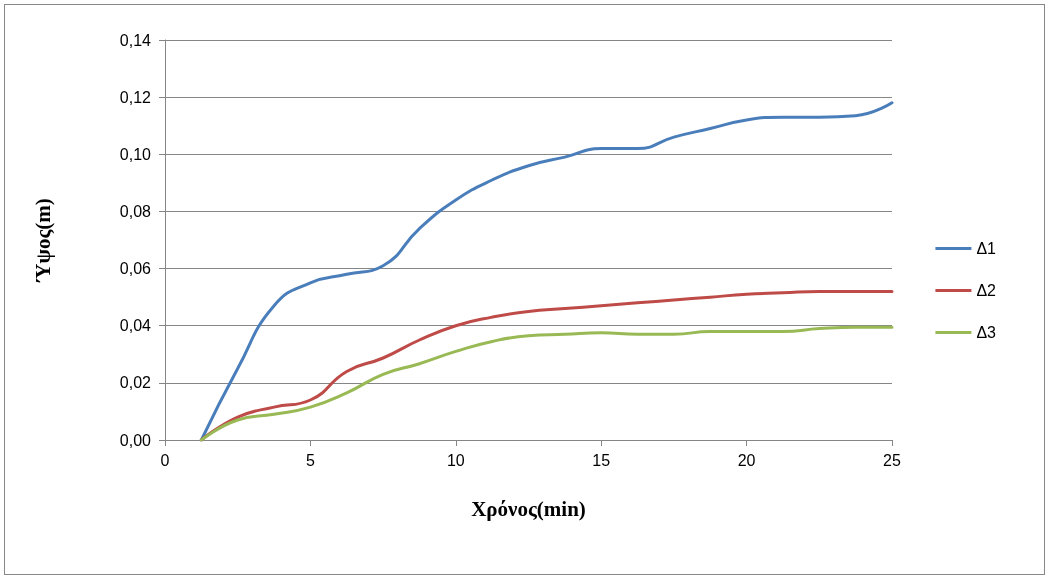 This screenshot has width=1051, height=581. I want to click on legend-label: Δ2, so click(986, 290).